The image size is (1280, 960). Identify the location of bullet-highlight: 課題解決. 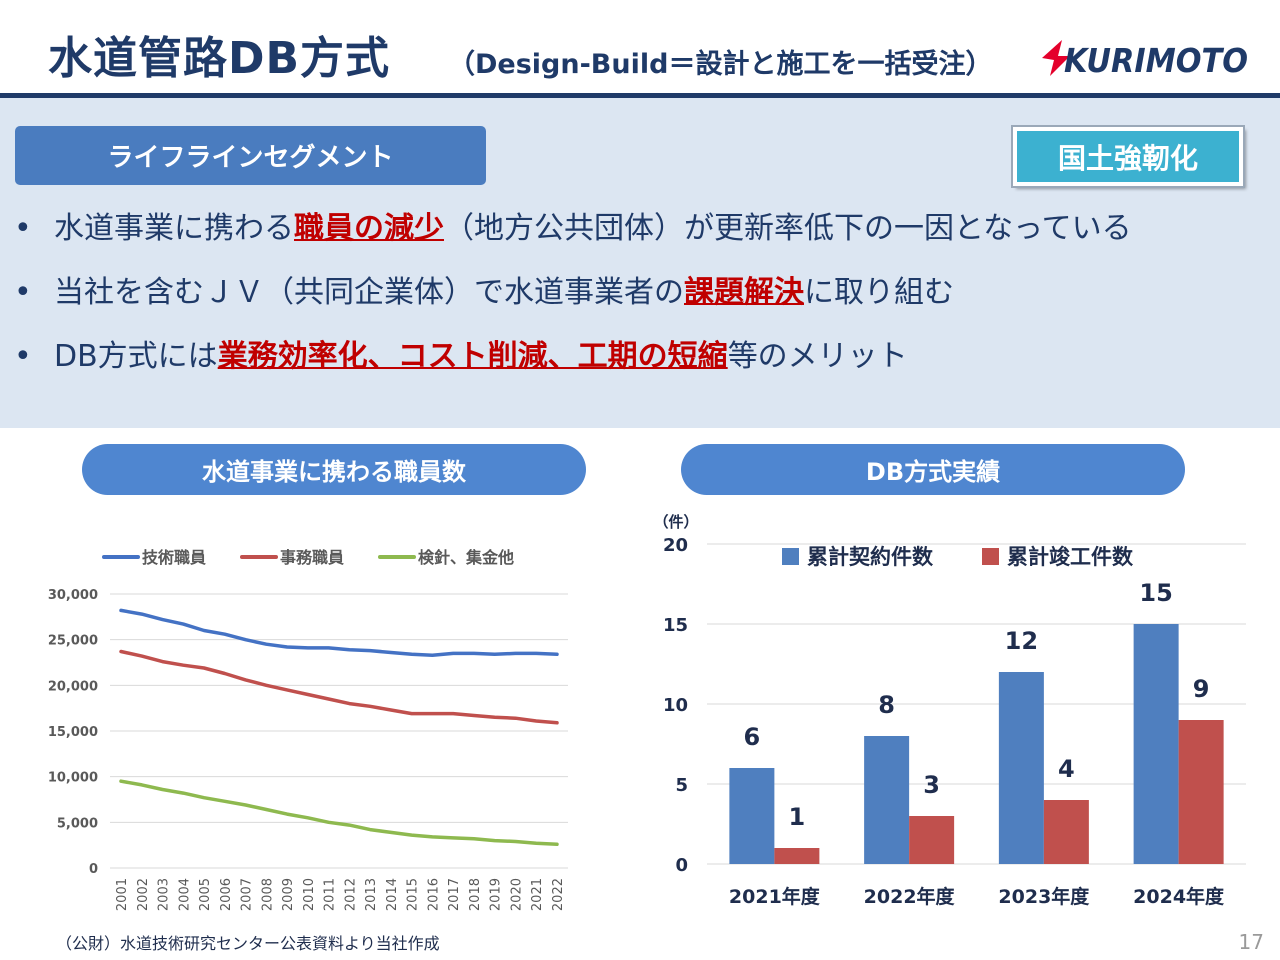
(744, 292).